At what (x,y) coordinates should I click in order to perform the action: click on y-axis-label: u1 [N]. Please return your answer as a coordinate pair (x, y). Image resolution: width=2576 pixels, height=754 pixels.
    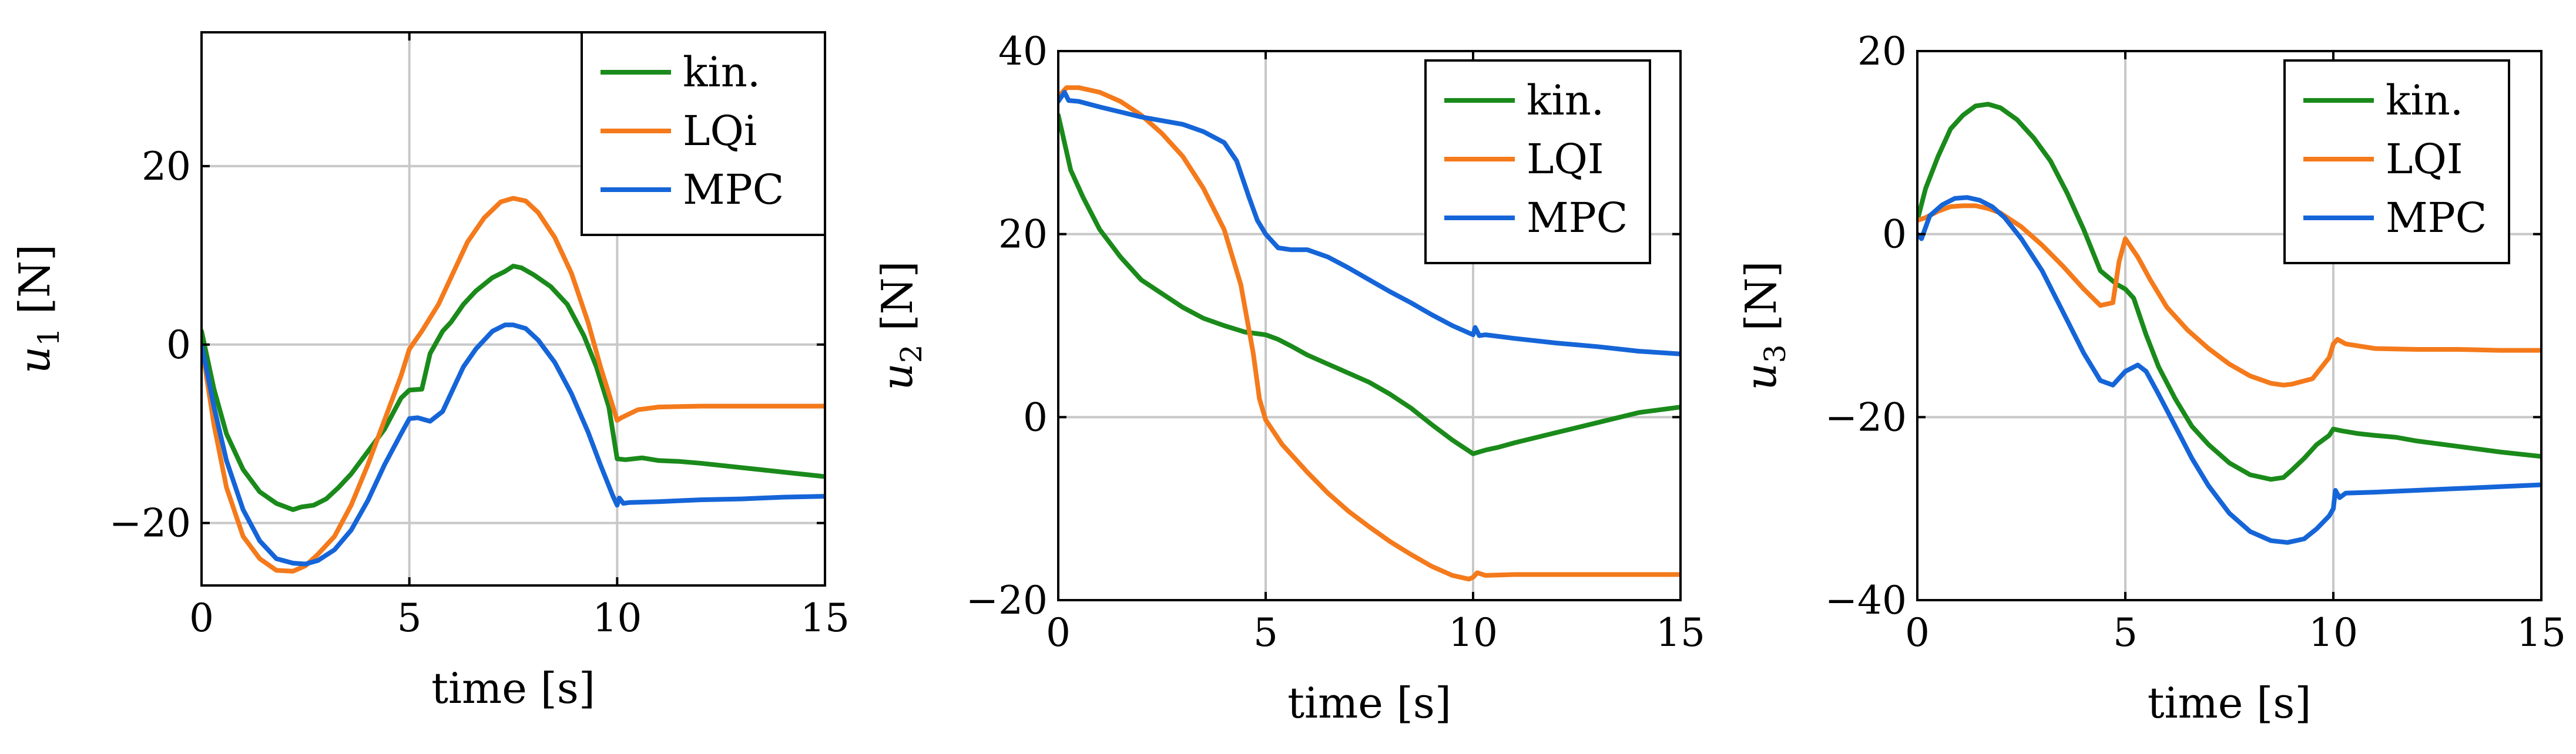
    Looking at the image, I should click on (38, 308).